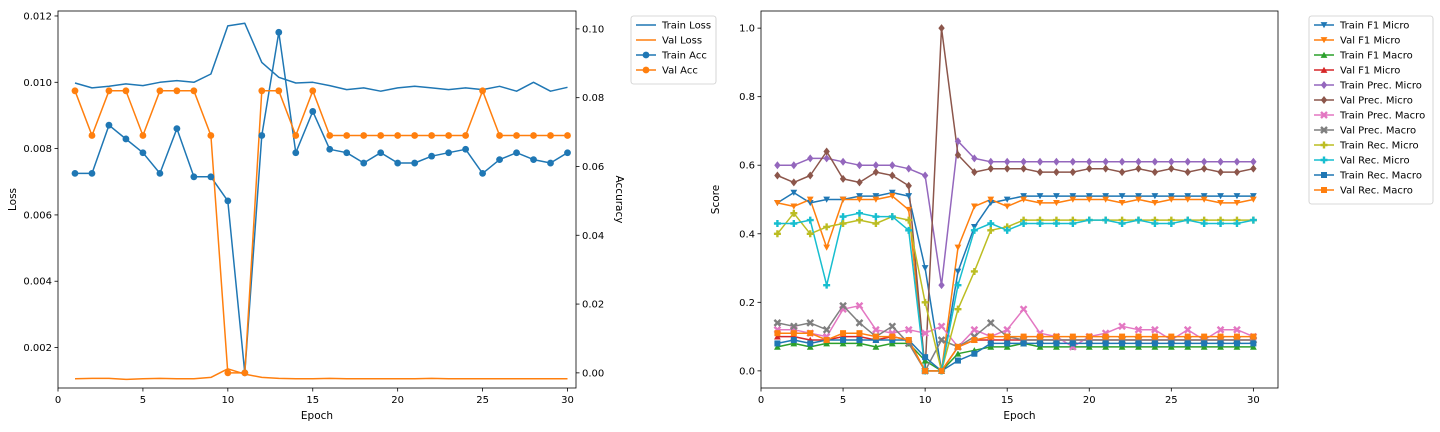 The width and height of the screenshot is (1440, 432). I want to click on x-tick-label: 5, so click(143, 400).